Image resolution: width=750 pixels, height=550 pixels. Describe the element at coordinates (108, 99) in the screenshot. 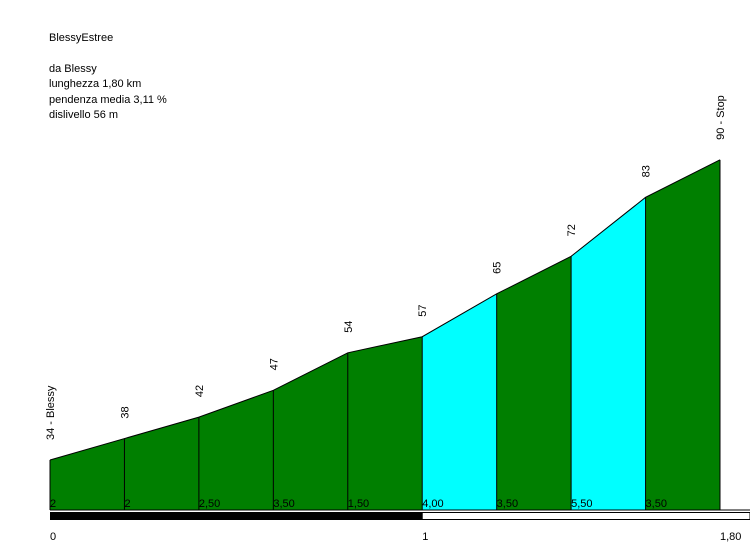

I see `route-avg-gradient: pendenza media 3,11 %` at that location.